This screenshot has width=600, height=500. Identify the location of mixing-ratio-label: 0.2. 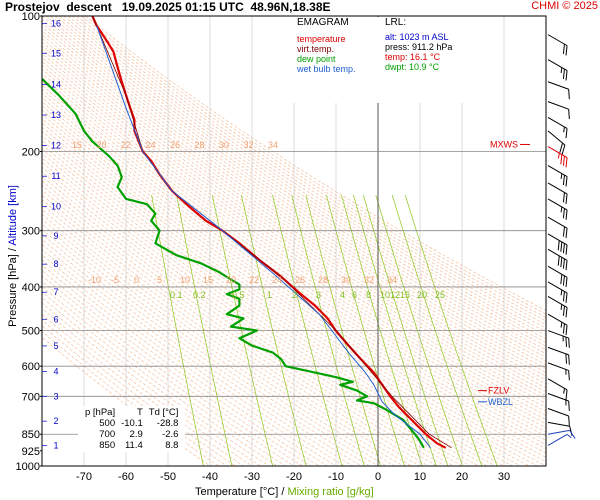
(199, 295).